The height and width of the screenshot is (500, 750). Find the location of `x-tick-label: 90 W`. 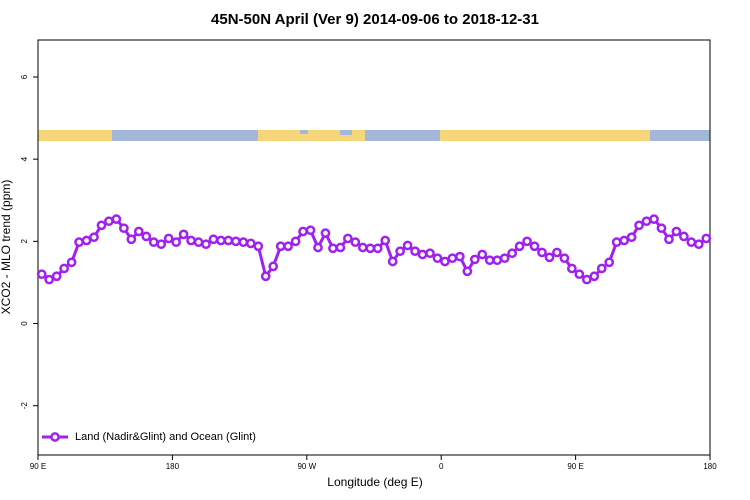

x-tick-label: 90 W is located at coordinates (306, 466).